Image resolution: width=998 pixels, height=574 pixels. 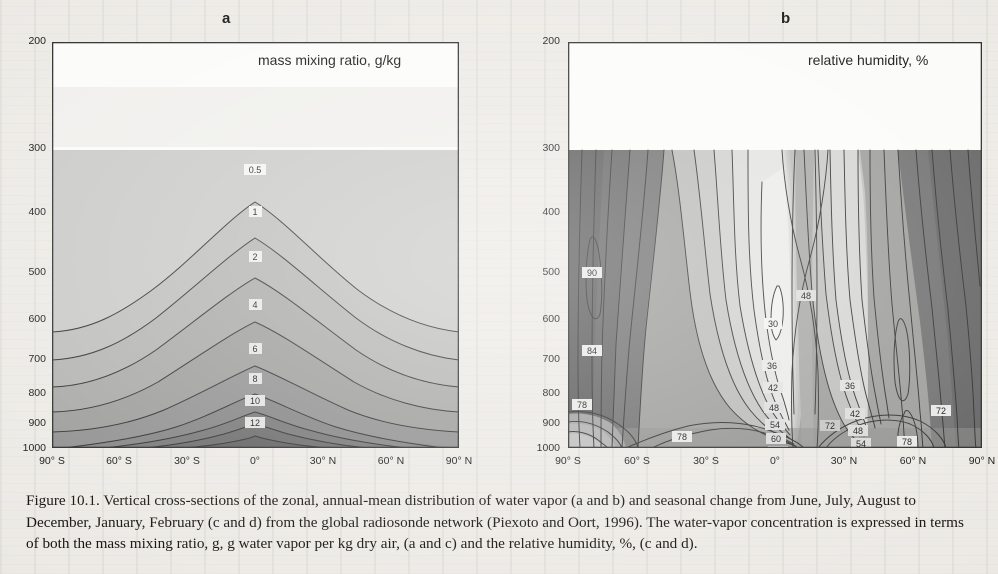 I want to click on panel-a-contour-label-8: 8, so click(x=254, y=379).